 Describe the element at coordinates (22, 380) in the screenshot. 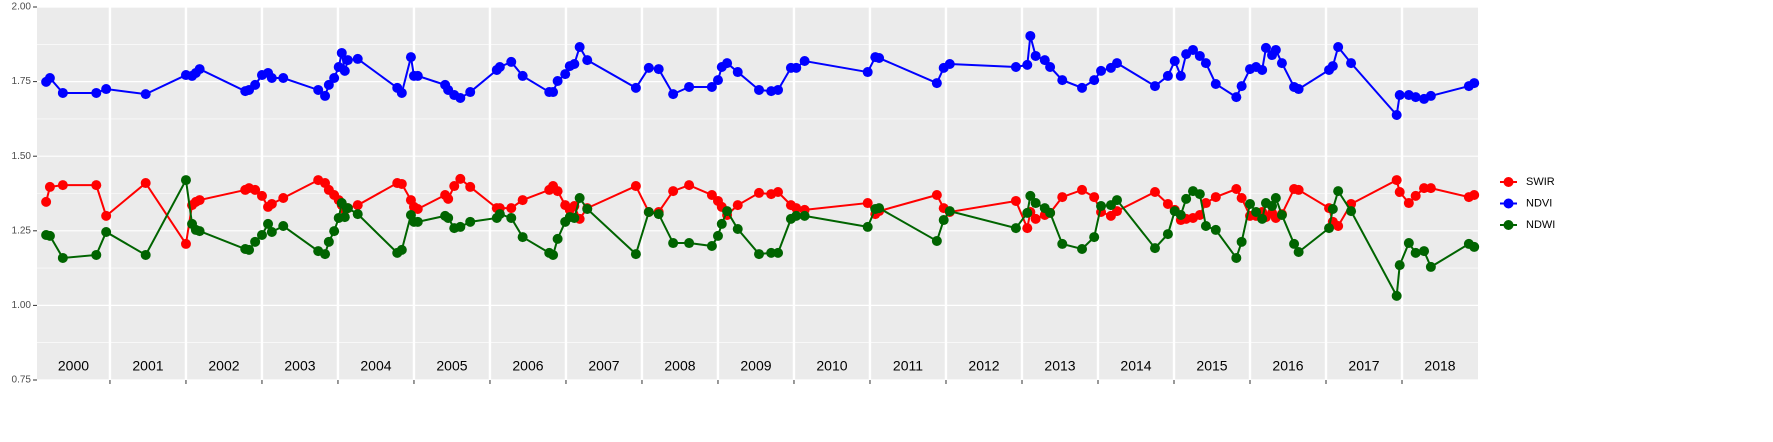

I see `y-tick-label: 0.75` at that location.